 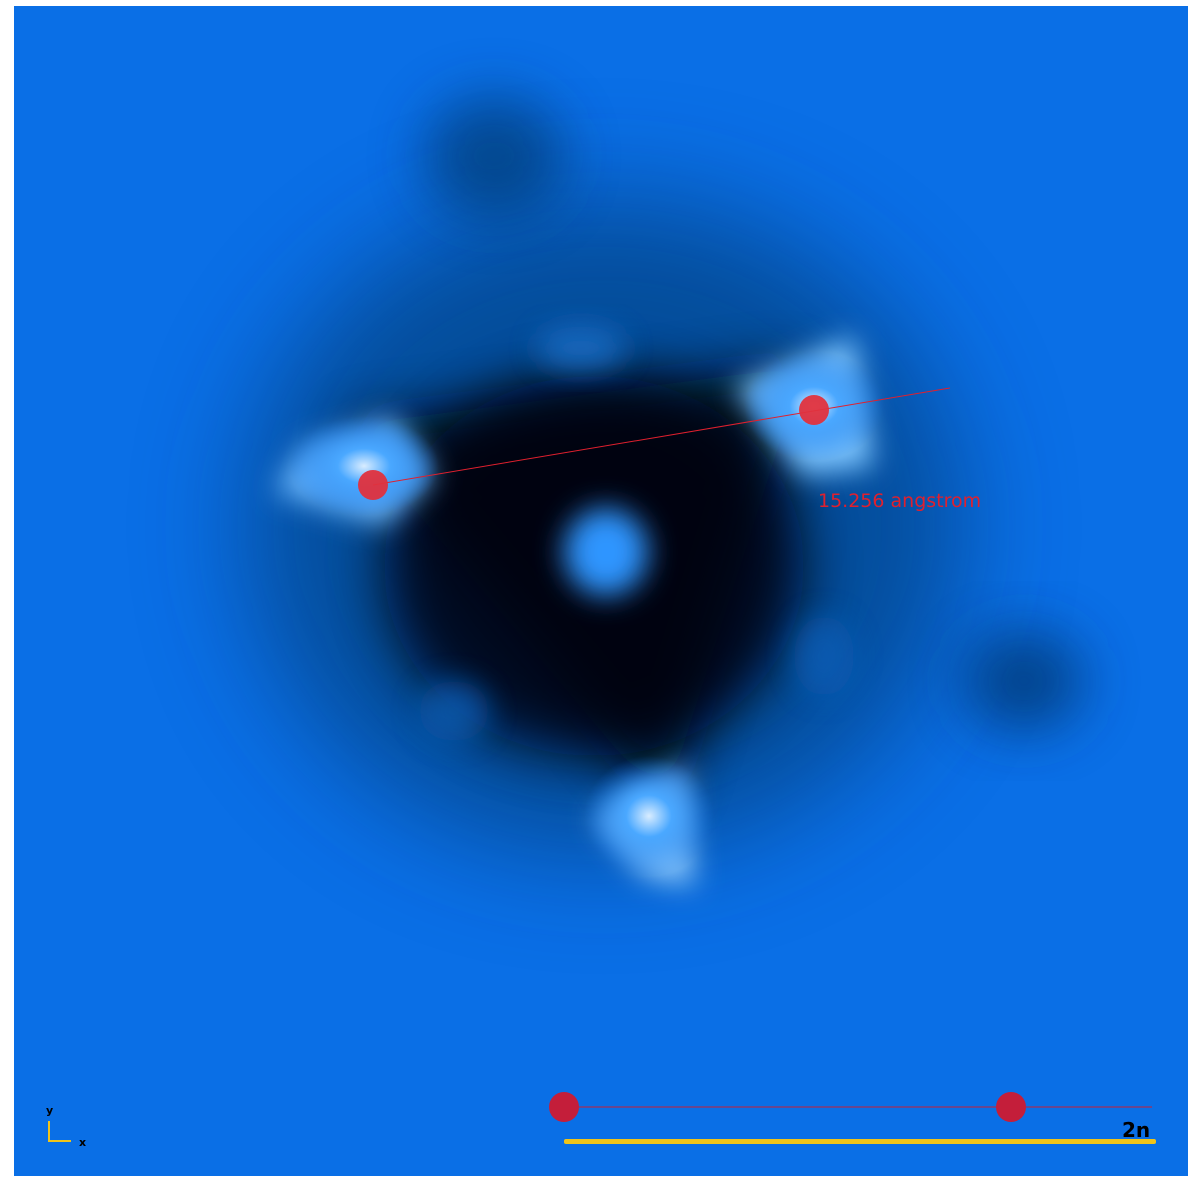 I want to click on measurement-handle-start, so click(x=373, y=485).